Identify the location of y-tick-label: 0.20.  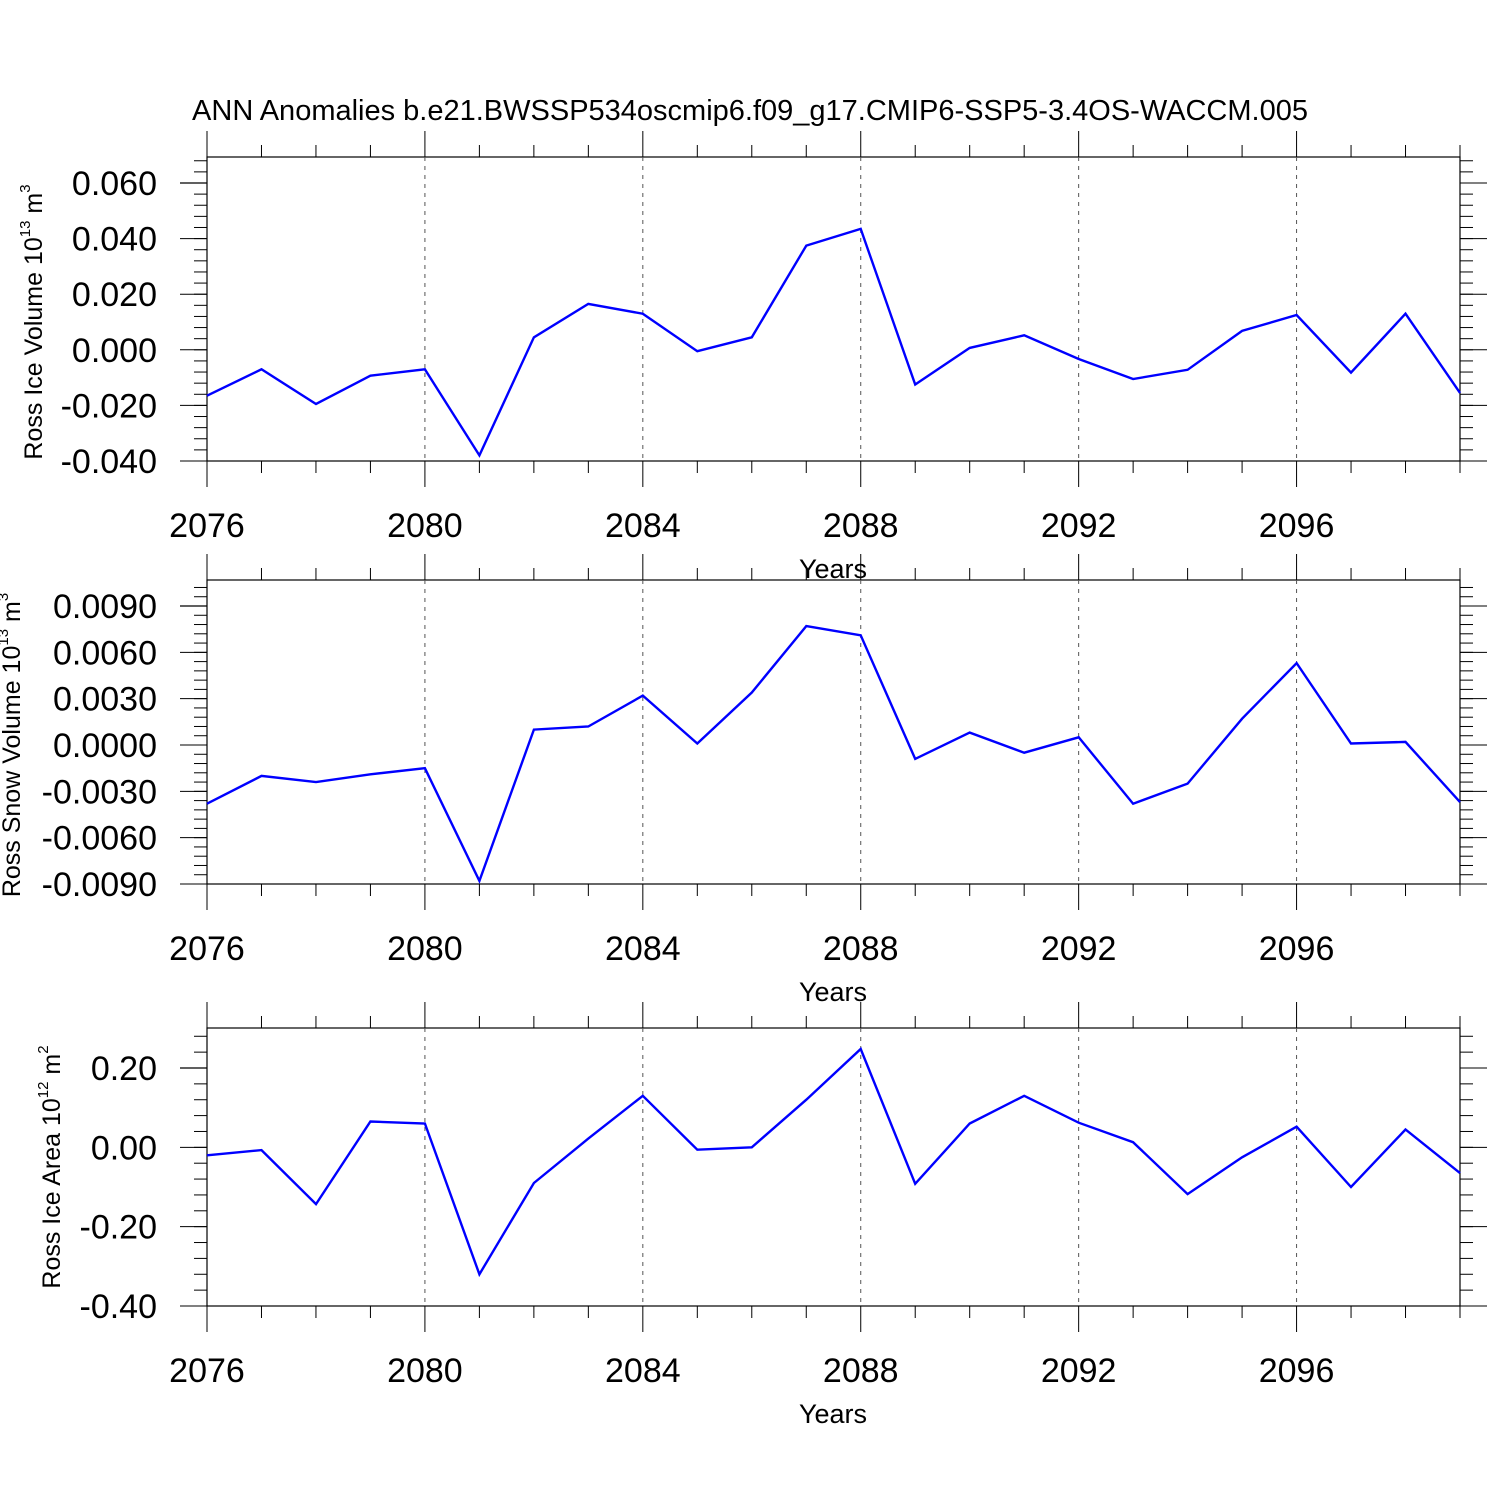
(124, 1069).